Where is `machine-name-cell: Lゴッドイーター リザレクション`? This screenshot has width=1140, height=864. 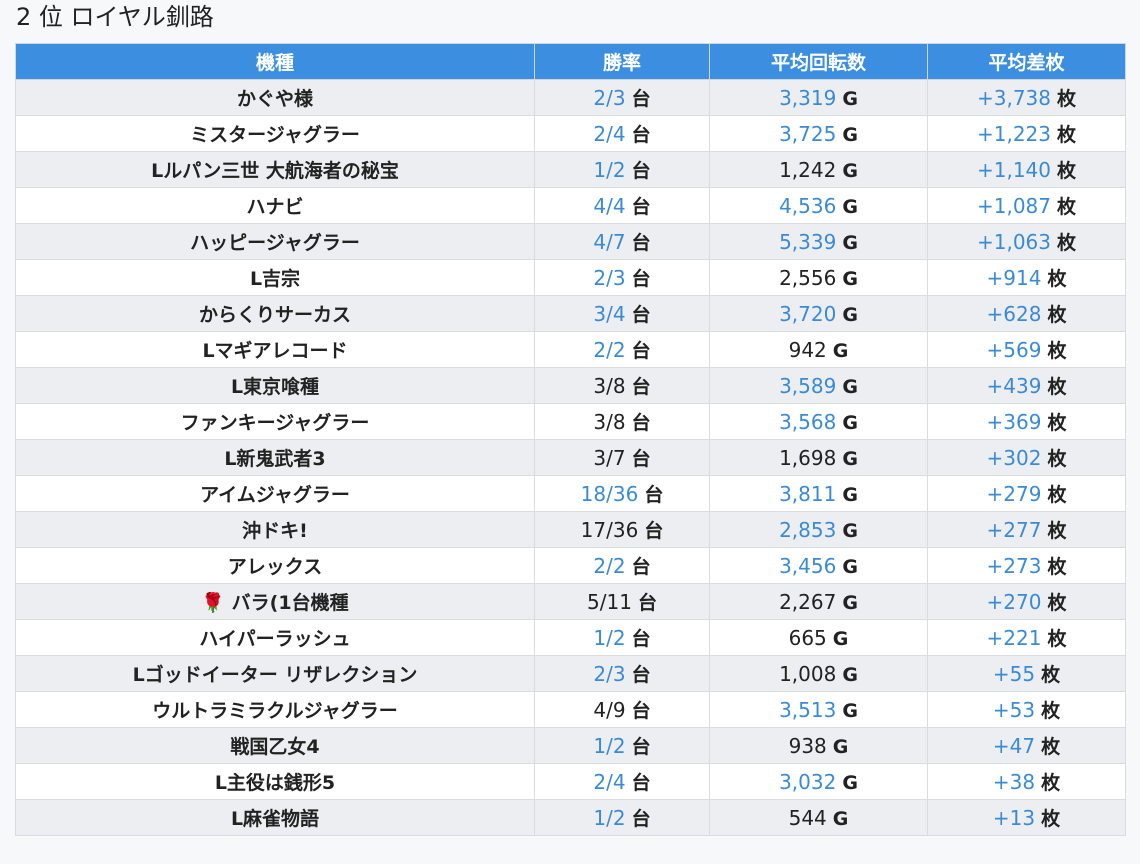
machine-name-cell: Lゴッドイーター リザレクション is located at coordinates (275, 673).